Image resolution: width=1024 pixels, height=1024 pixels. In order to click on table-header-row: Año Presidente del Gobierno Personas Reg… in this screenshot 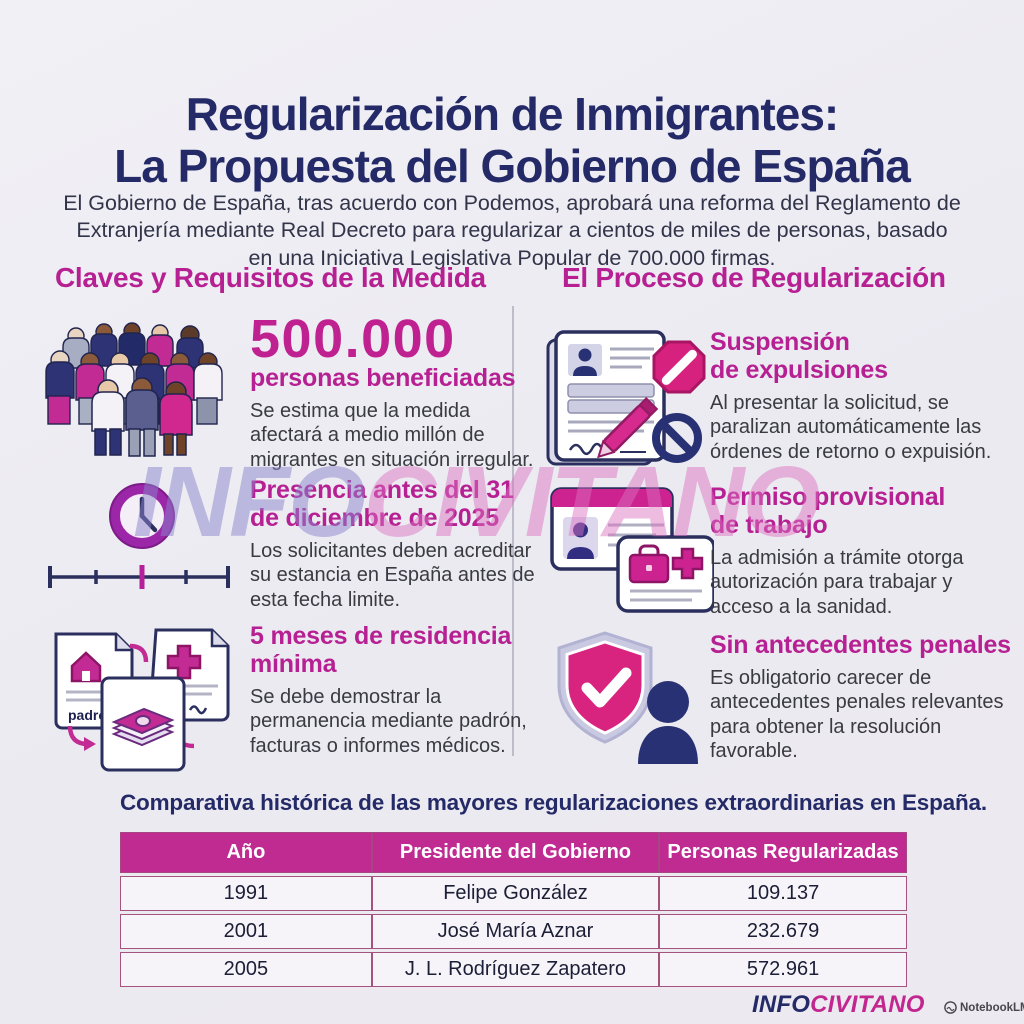, I will do `click(513, 852)`.